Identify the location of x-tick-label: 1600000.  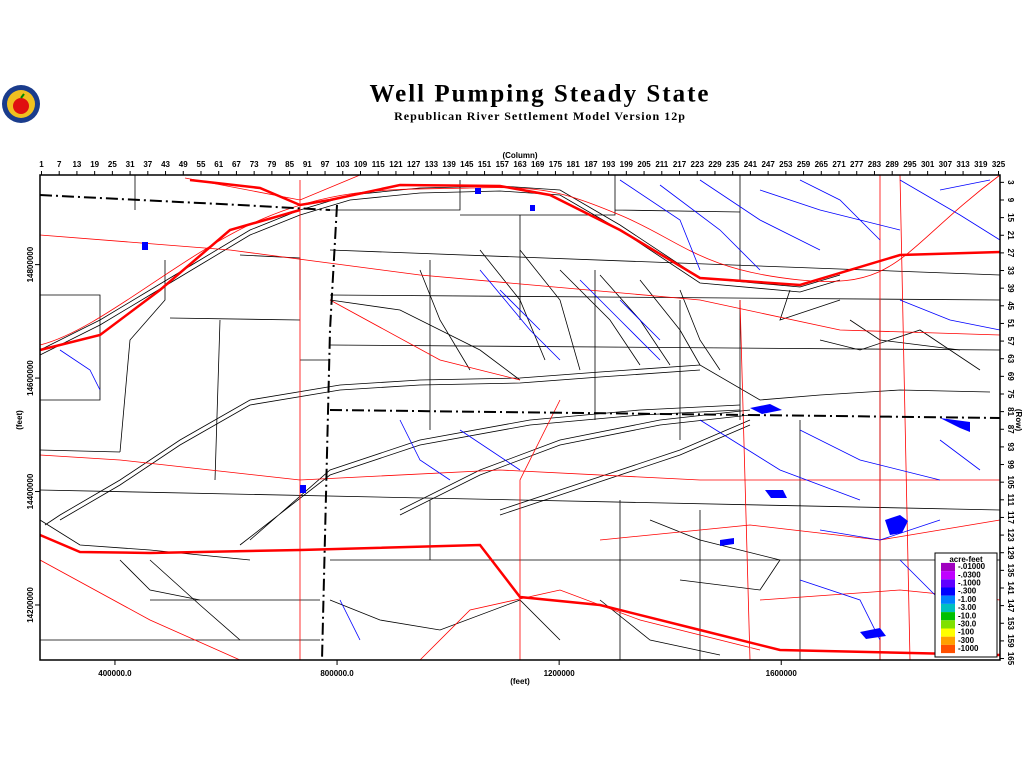
(782, 673).